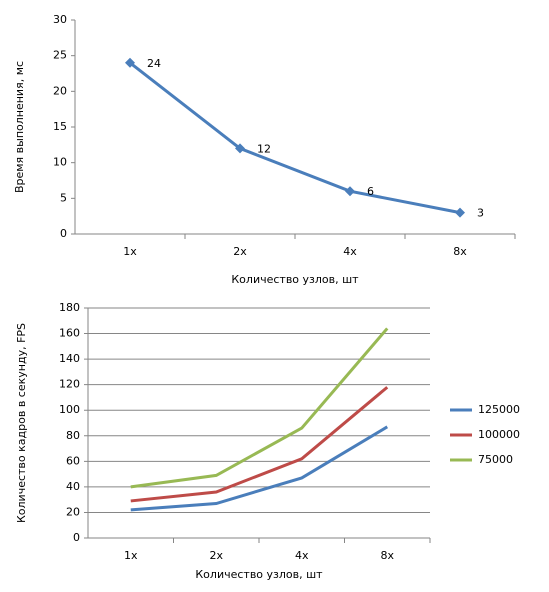 This screenshot has width=549, height=592. Describe the element at coordinates (495, 459) in the screenshot. I see `legend-label: 75000` at that location.